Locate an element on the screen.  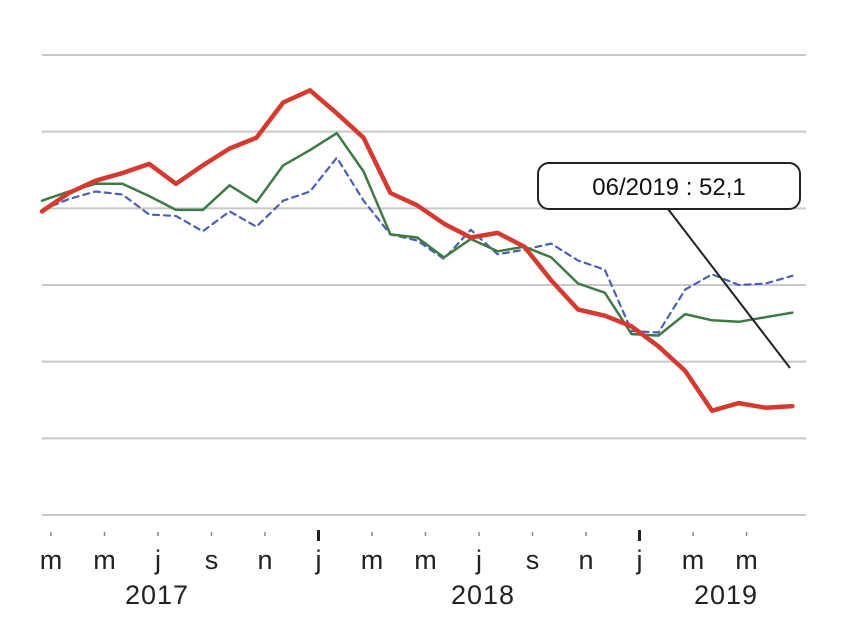
callout-text: 06/2019 : 52,1 is located at coordinates (668, 187).